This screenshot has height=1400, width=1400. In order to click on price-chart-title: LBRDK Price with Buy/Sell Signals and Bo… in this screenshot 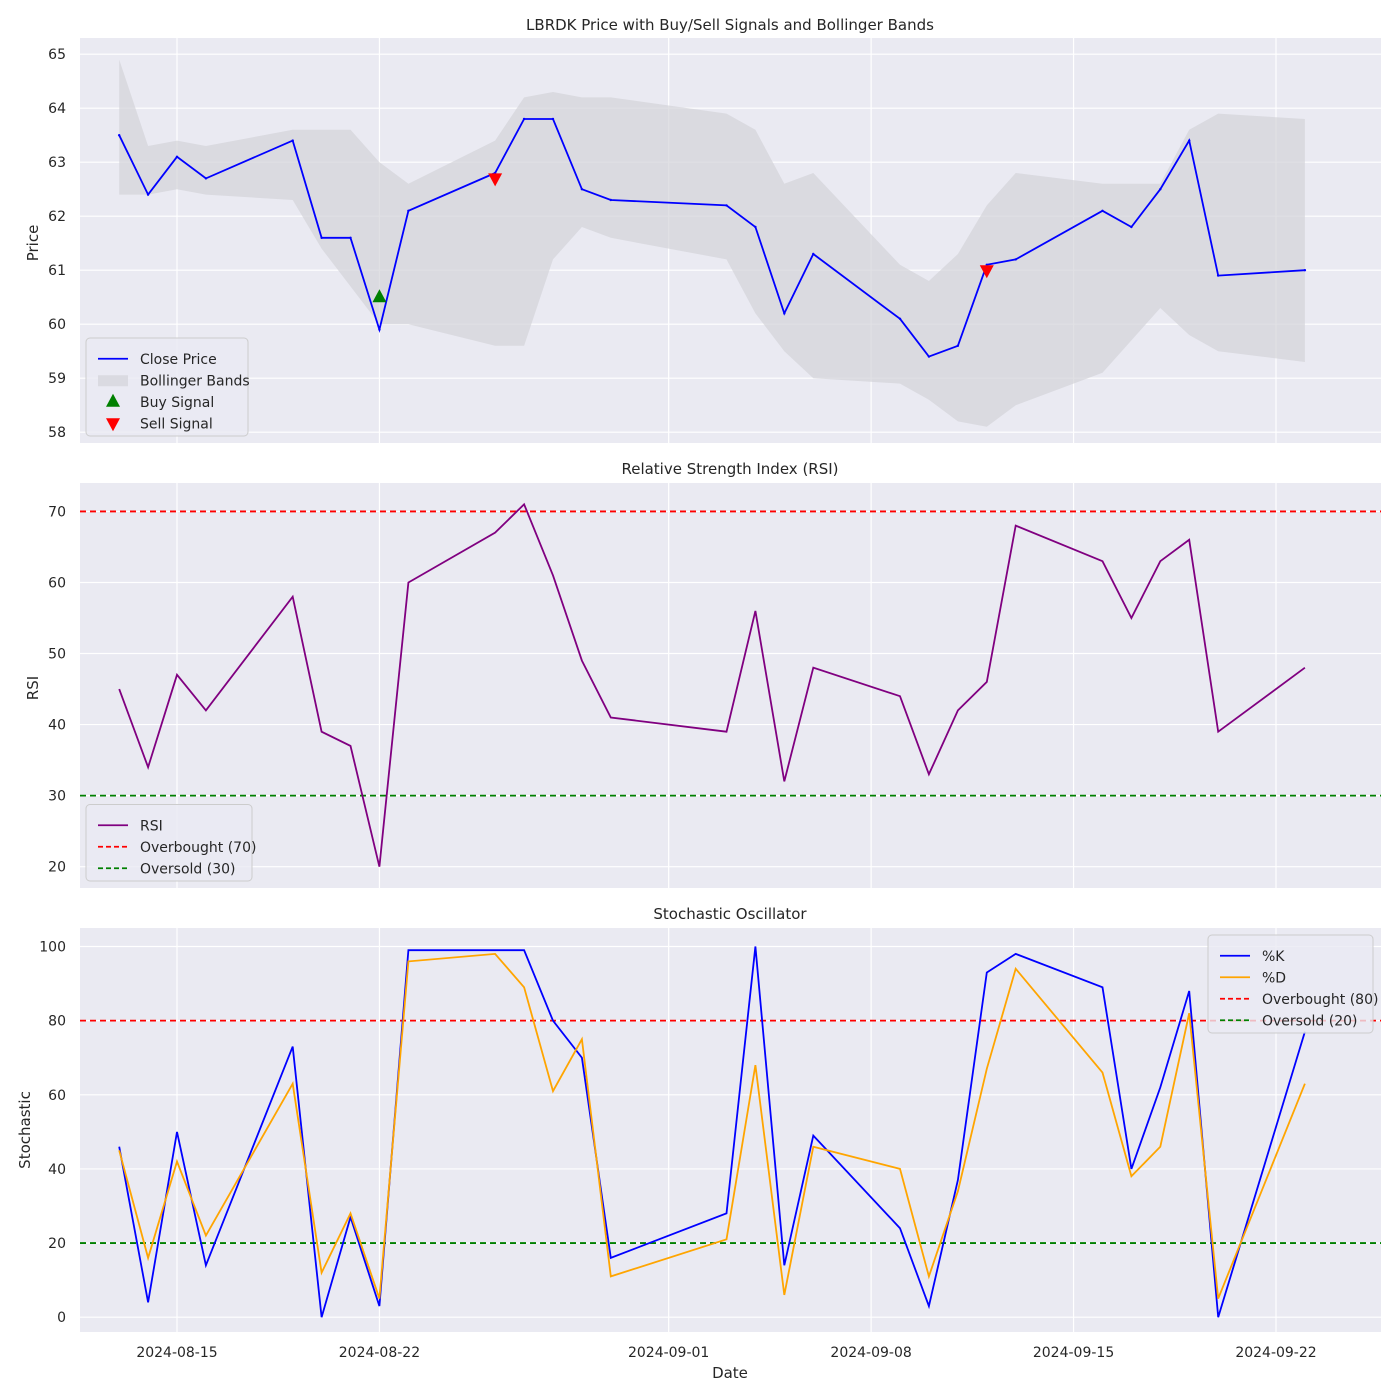, I will do `click(730, 25)`.